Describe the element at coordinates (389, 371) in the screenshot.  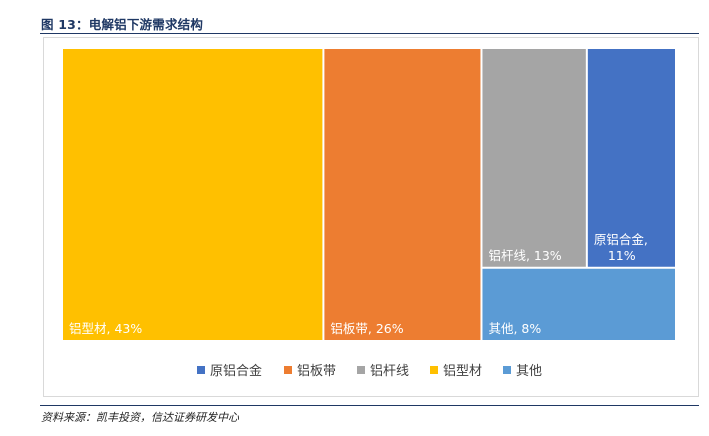
I see `legend-label: 铝杆线` at that location.